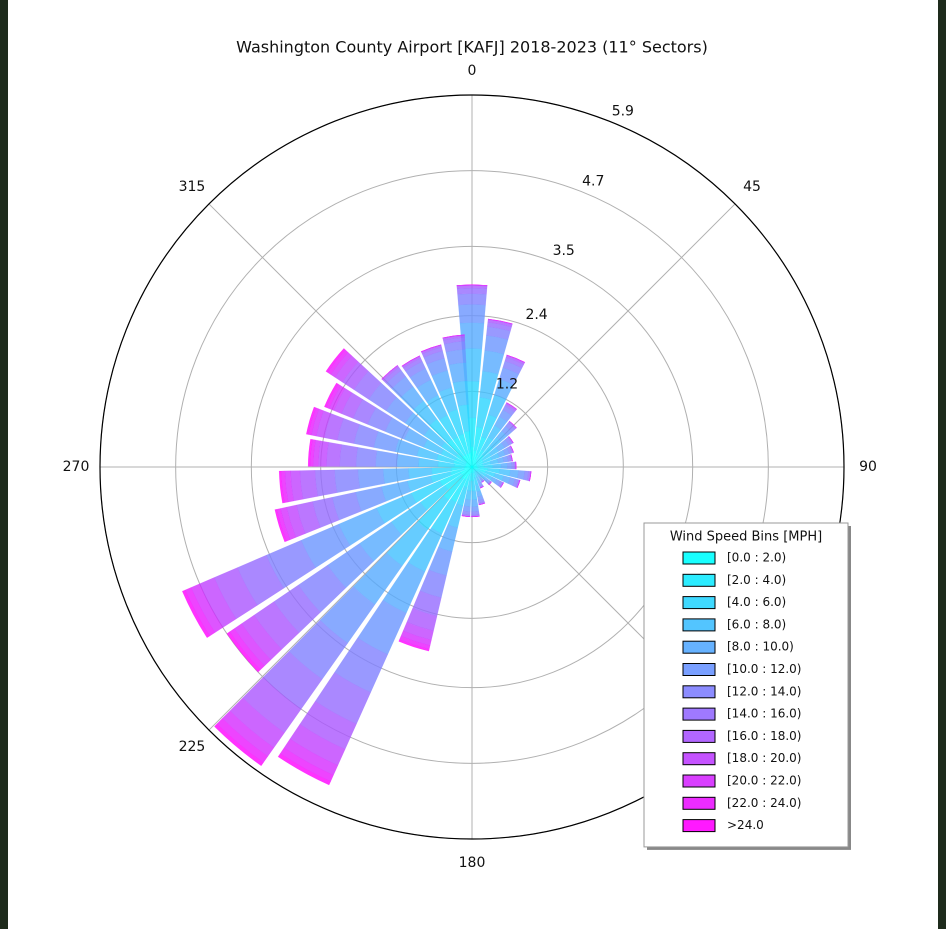  What do you see at coordinates (746, 537) in the screenshot?
I see `legend-title: Wind Speed Bins [MPH]` at bounding box center [746, 537].